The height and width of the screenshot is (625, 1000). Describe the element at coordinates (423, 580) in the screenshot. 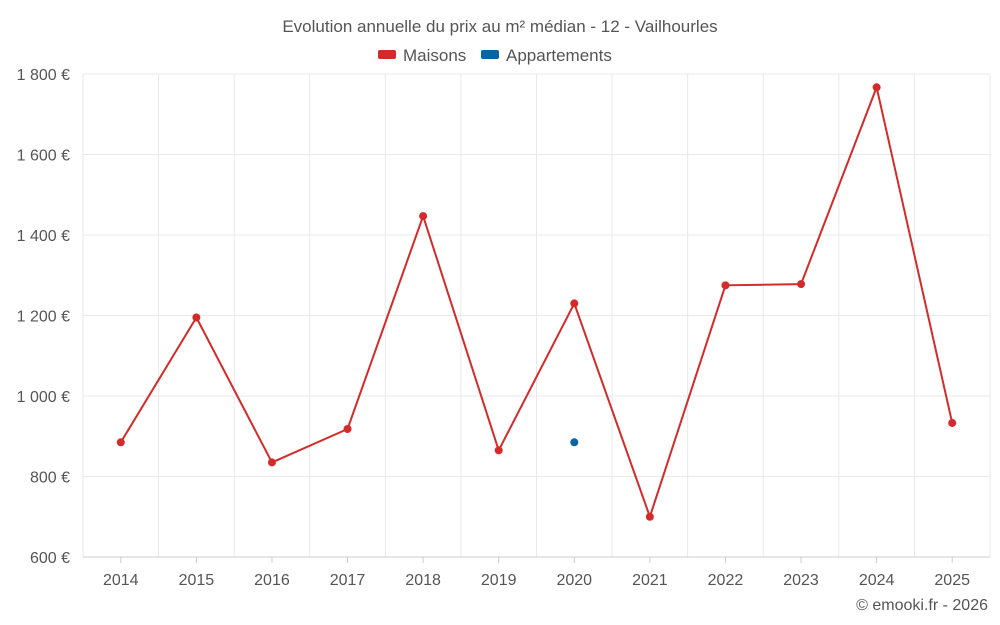

I see `x-tick-label: 2018` at that location.